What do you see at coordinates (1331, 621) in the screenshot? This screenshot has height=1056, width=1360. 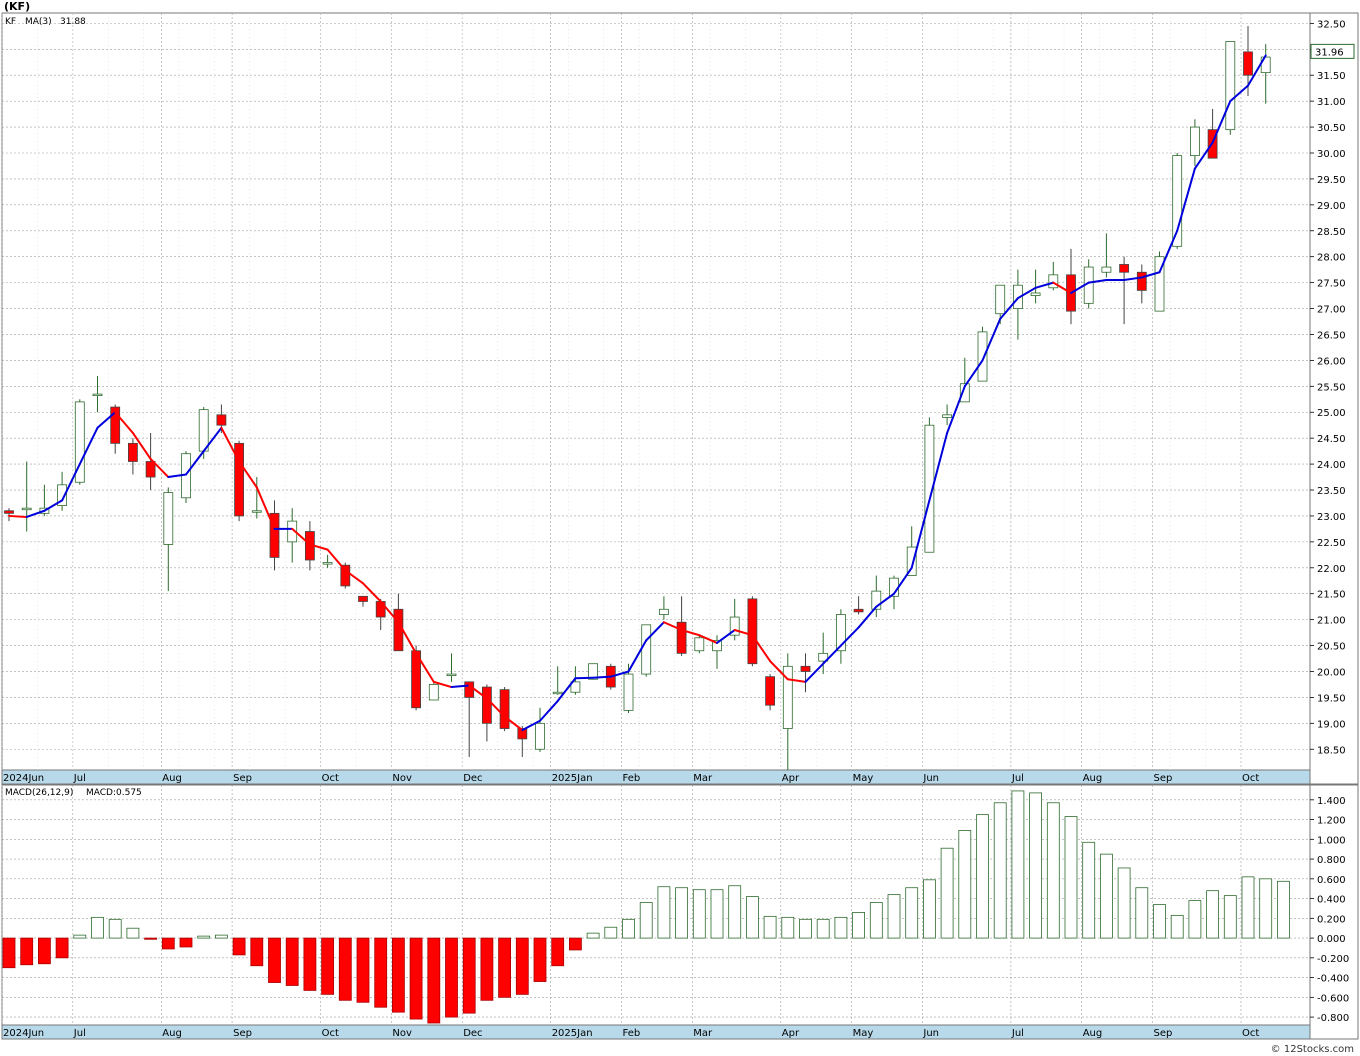 I see `price-tick-label: 21.00` at bounding box center [1331, 621].